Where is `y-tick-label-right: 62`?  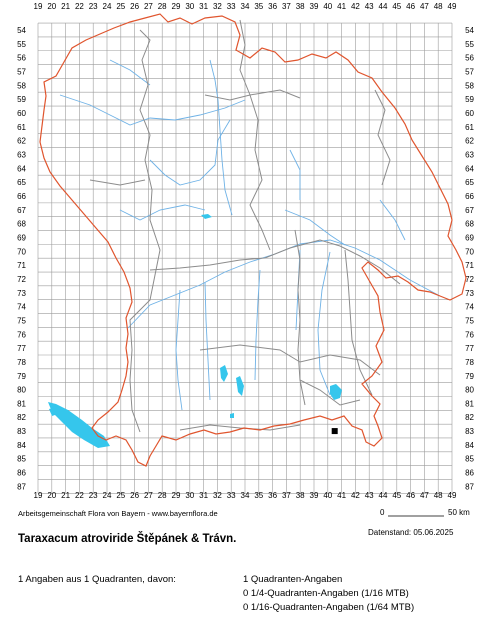
y-tick-label-right: 62 is located at coordinates (469, 141).